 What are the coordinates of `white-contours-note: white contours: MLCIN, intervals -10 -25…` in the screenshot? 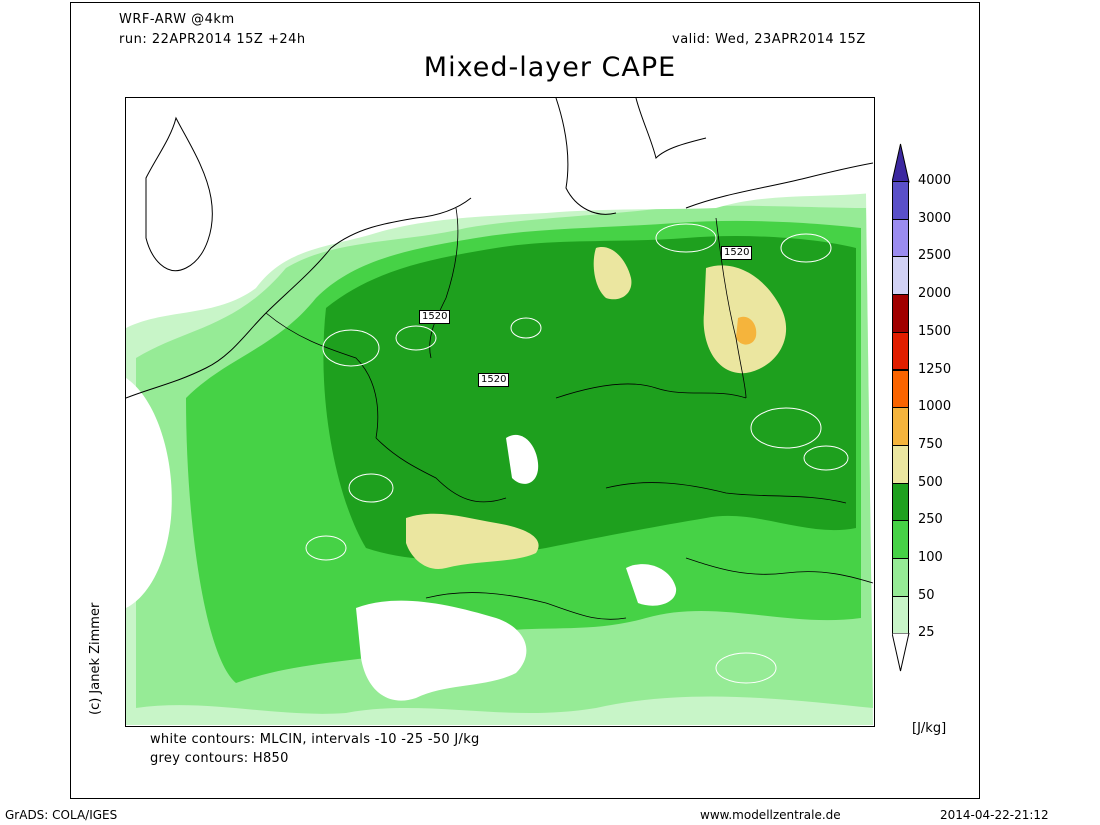 It's located at (315, 739).